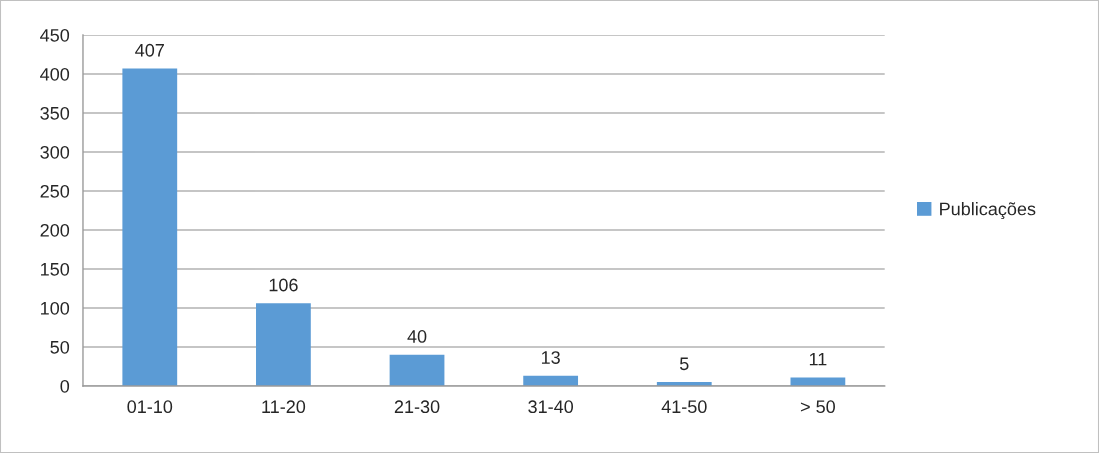  Describe the element at coordinates (55, 152) in the screenshot. I see `y-tick-label: 300` at that location.